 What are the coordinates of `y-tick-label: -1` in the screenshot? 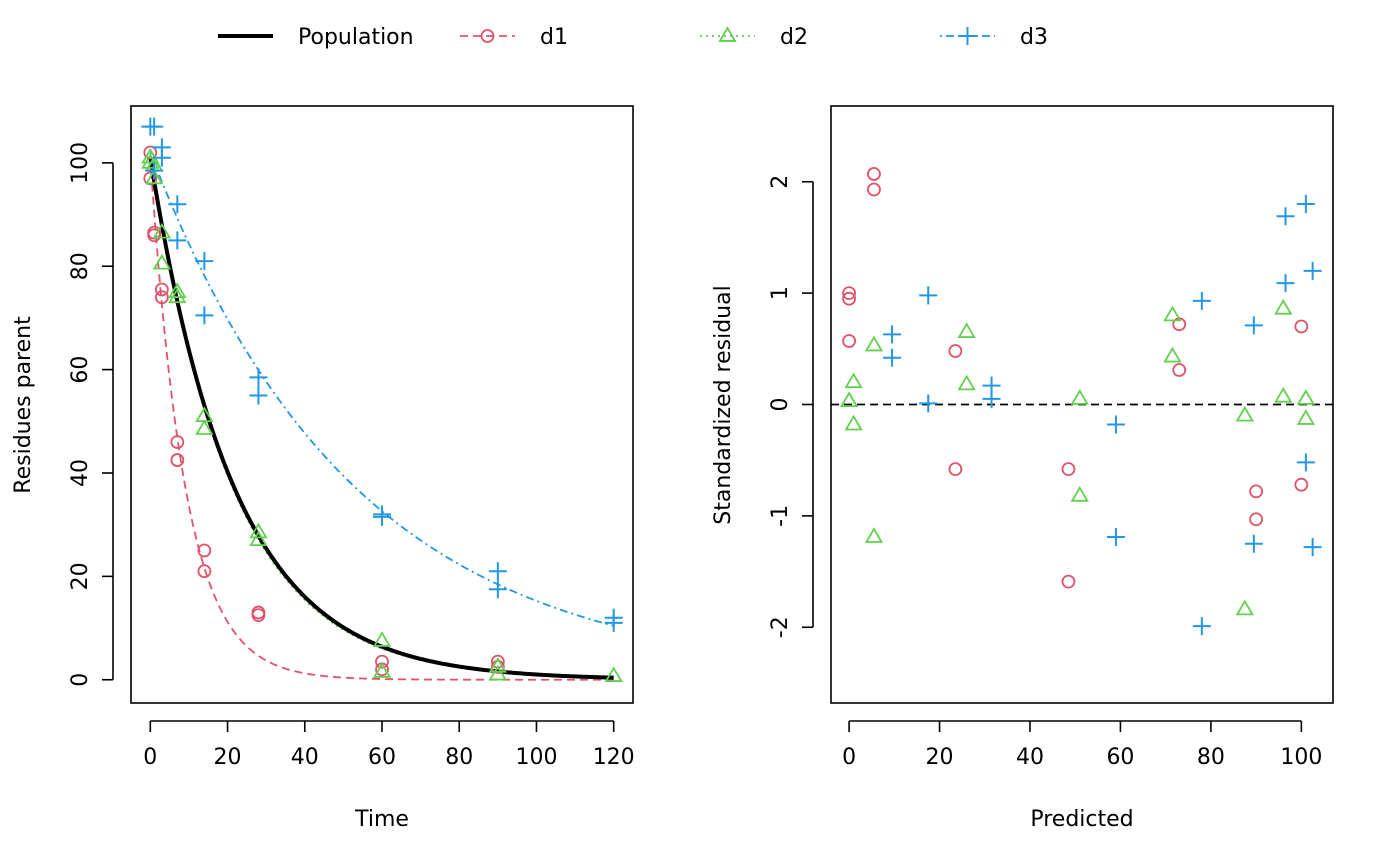 It's located at (780, 516).